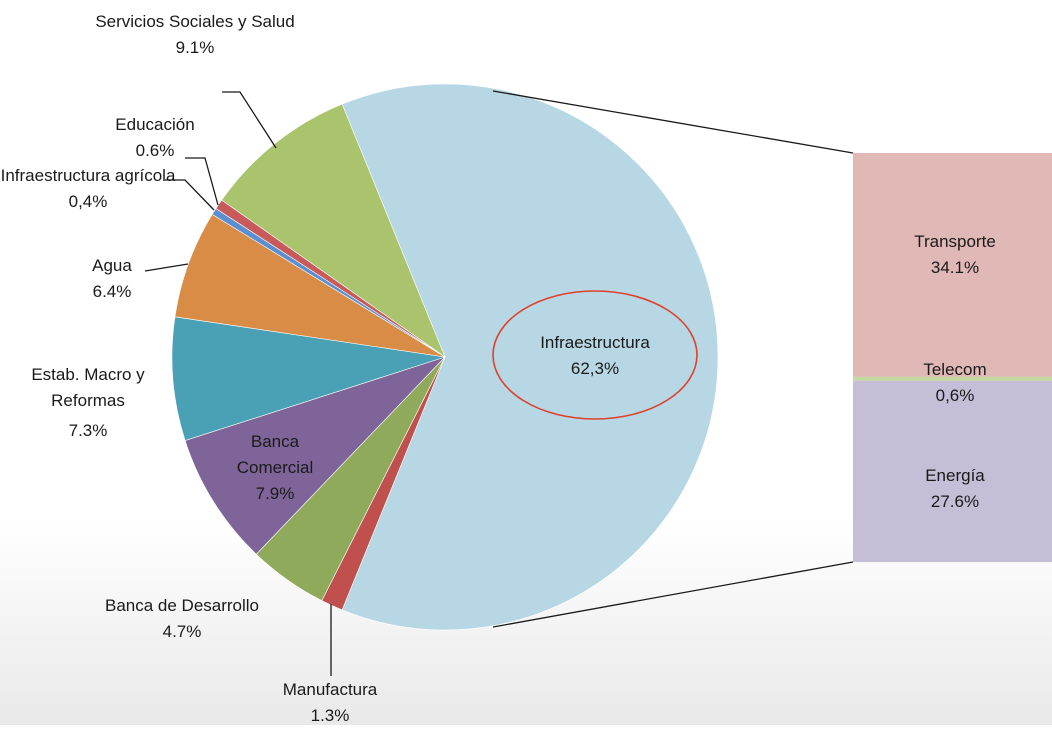  I want to click on category-label: Infraestructura, so click(595, 342).